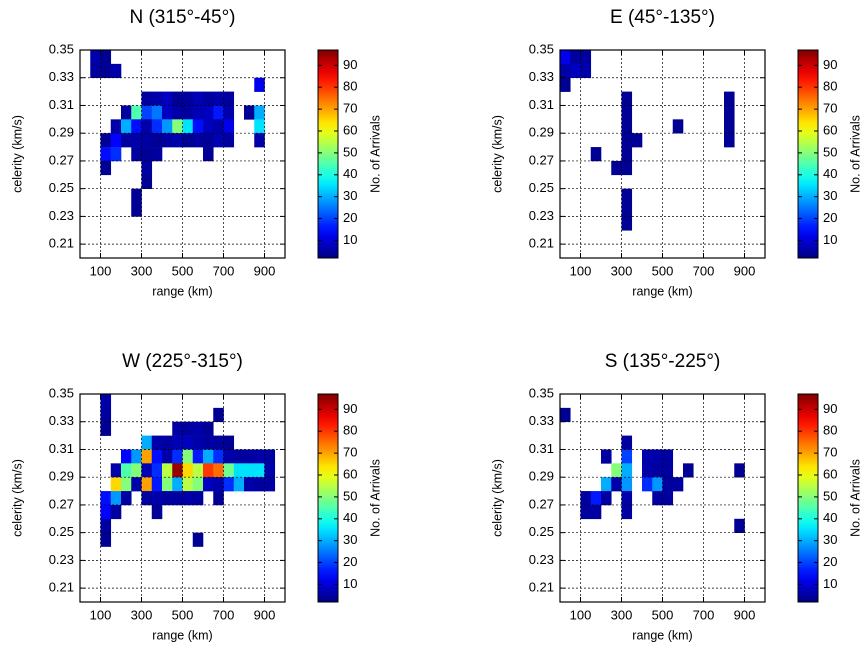 The image size is (868, 660). I want to click on y-tick-label: 0.29, so click(541, 132).